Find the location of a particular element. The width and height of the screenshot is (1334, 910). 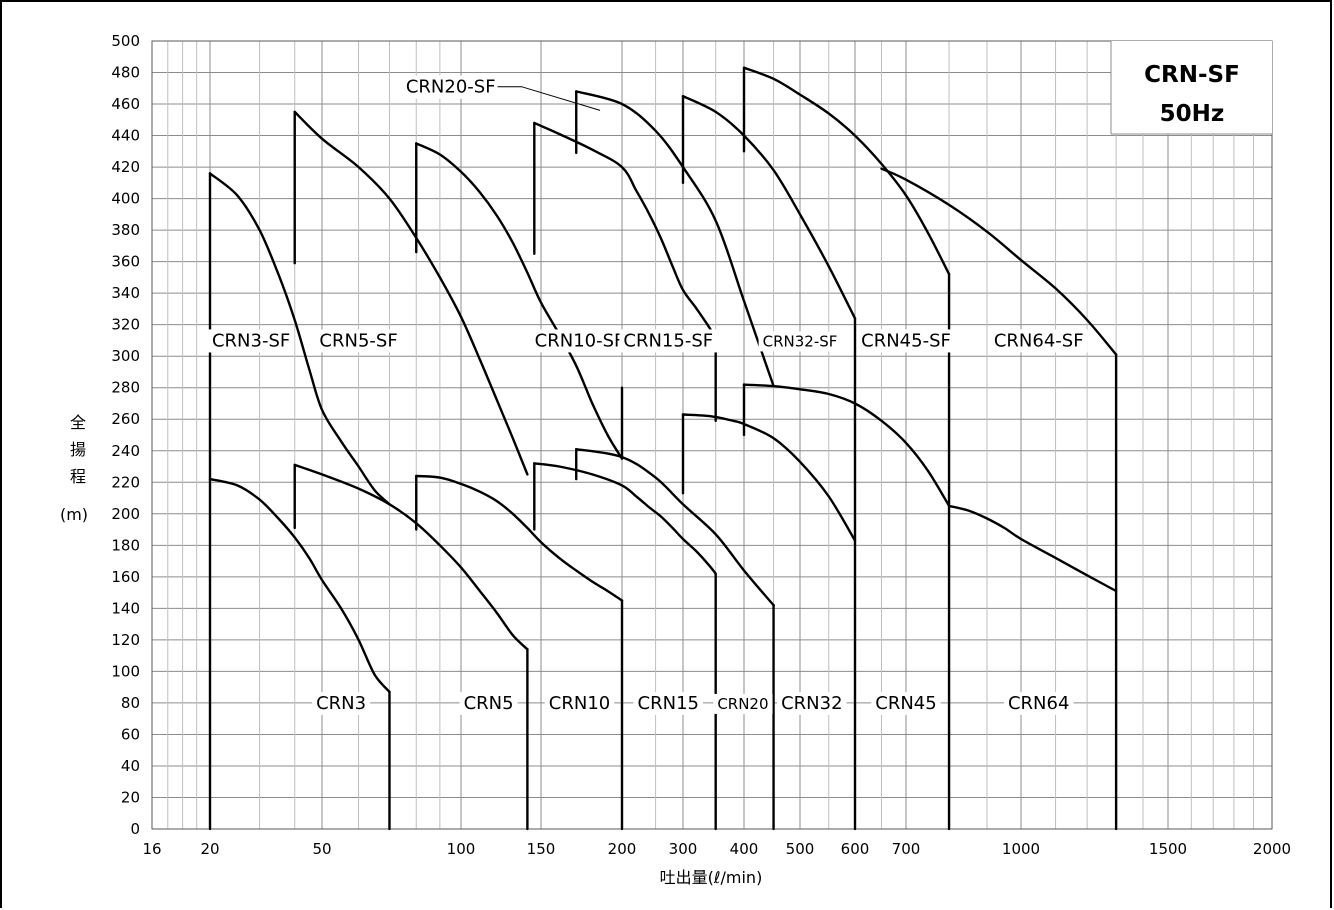

curve-crn5-sf is located at coordinates (411, 293).